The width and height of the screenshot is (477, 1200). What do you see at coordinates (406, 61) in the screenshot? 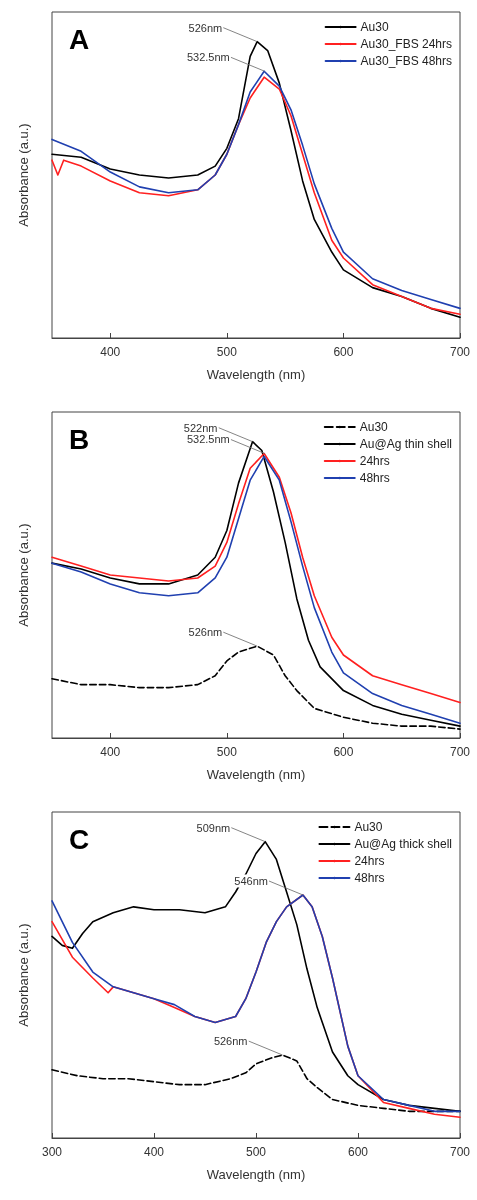
I see `legend-label: Au30_FBS 48hrs` at bounding box center [406, 61].